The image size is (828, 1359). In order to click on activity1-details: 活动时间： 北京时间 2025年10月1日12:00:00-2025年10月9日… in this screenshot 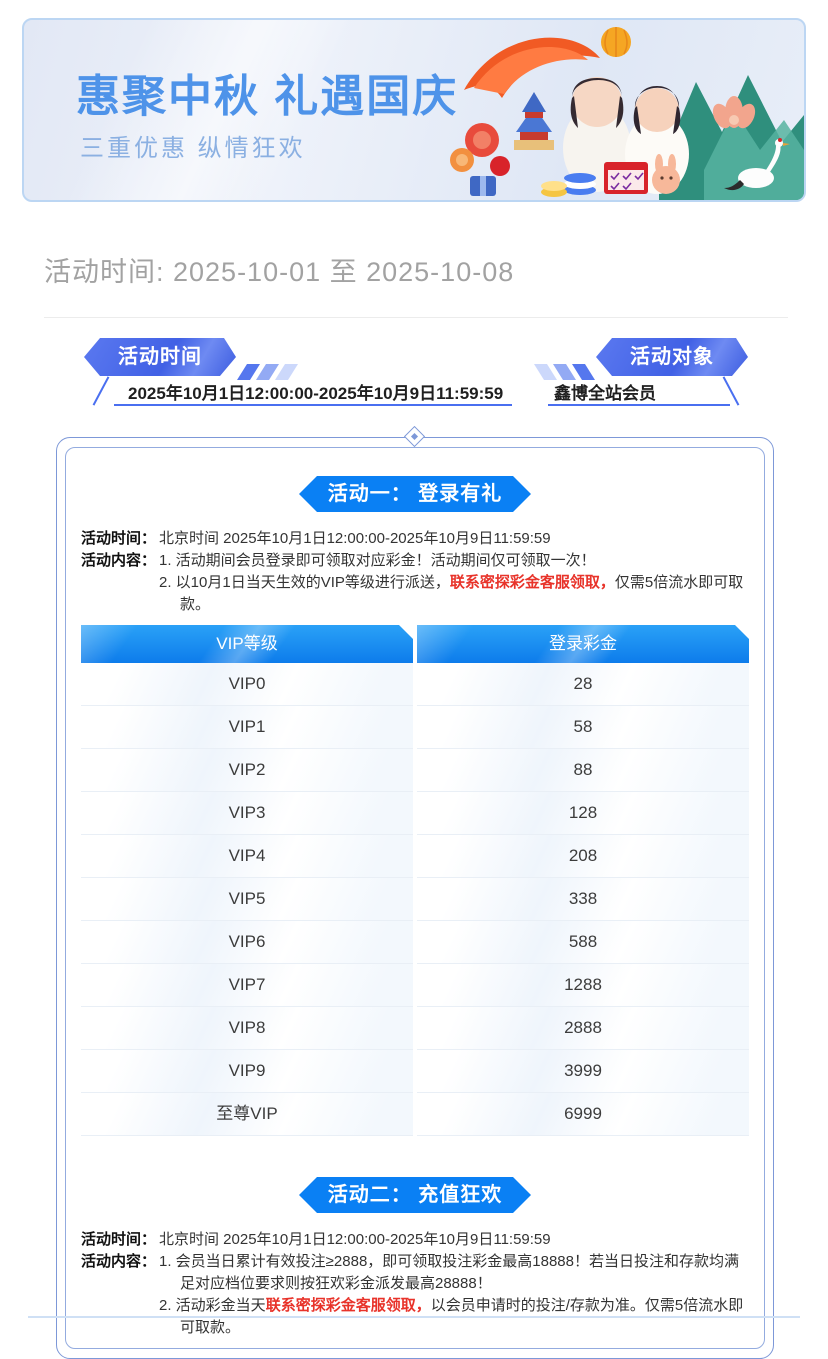, I will do `click(415, 572)`.